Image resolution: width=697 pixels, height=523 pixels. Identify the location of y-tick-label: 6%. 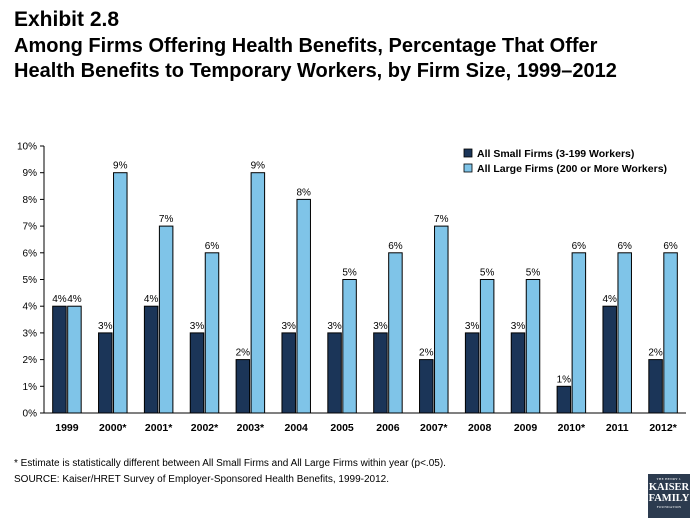
(30, 253).